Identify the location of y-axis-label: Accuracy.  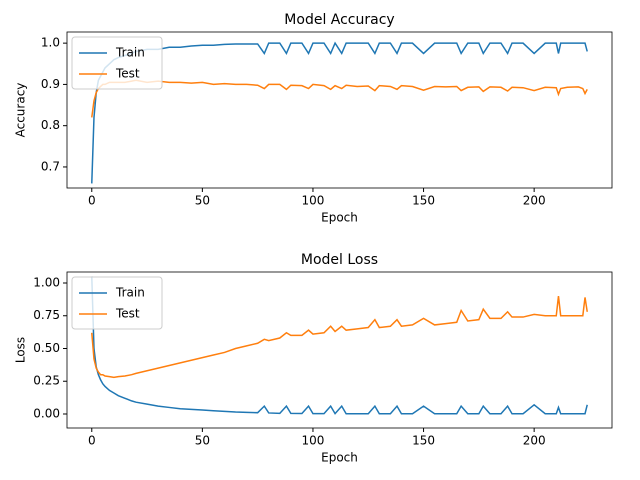
(21, 110).